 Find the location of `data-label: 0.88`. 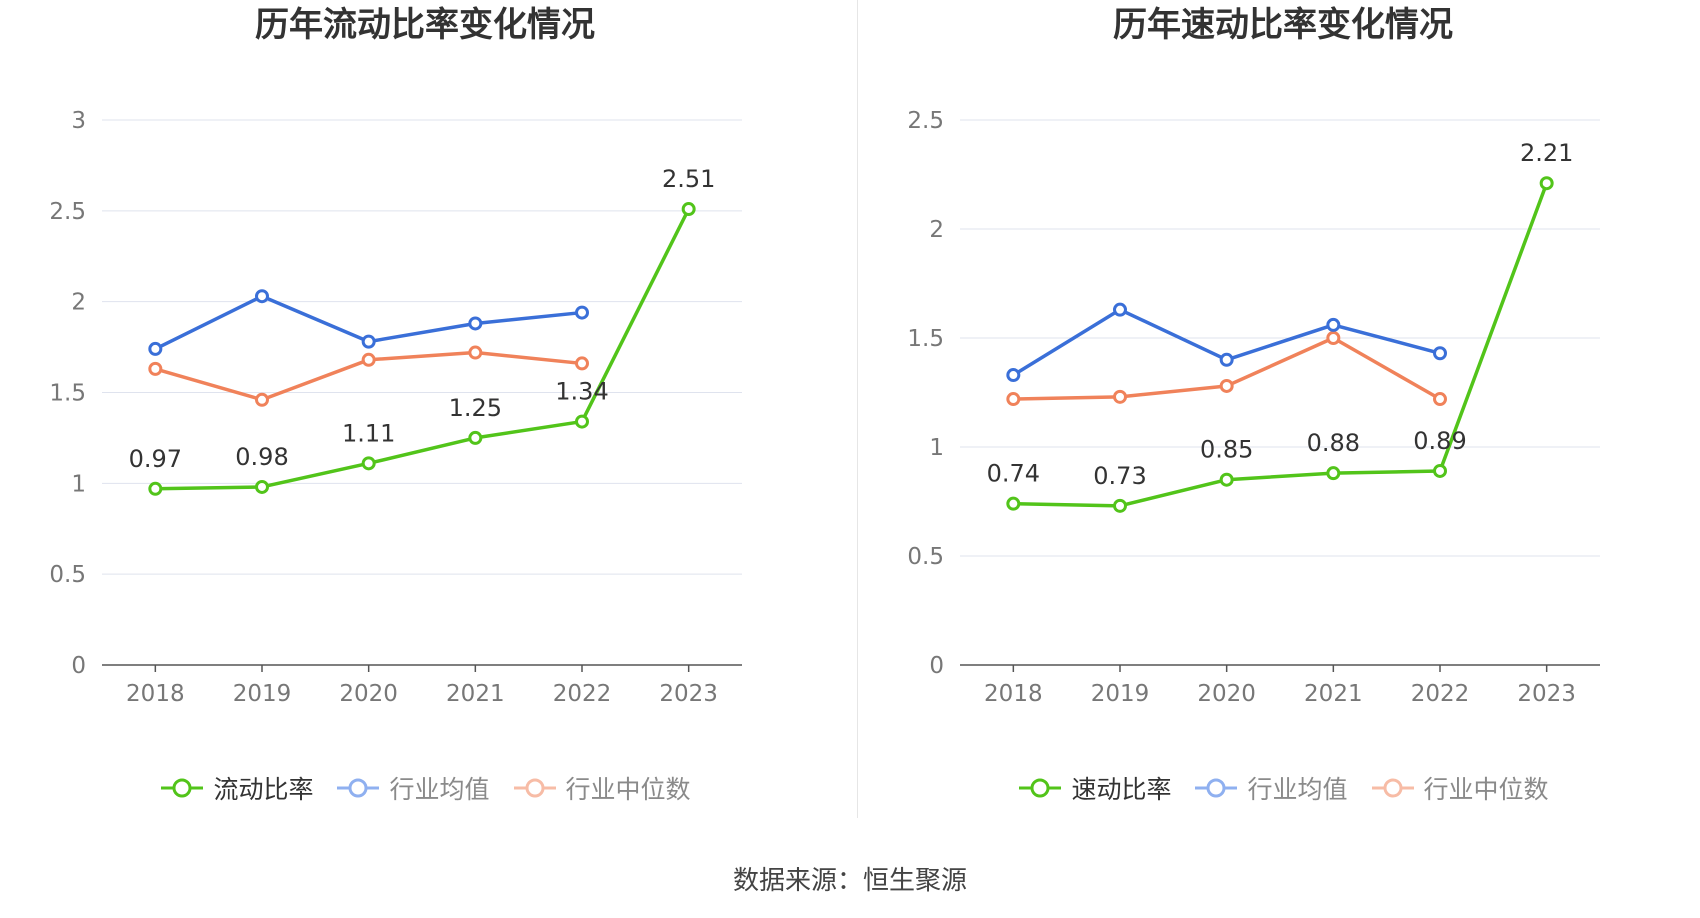

data-label: 0.88 is located at coordinates (1333, 443).